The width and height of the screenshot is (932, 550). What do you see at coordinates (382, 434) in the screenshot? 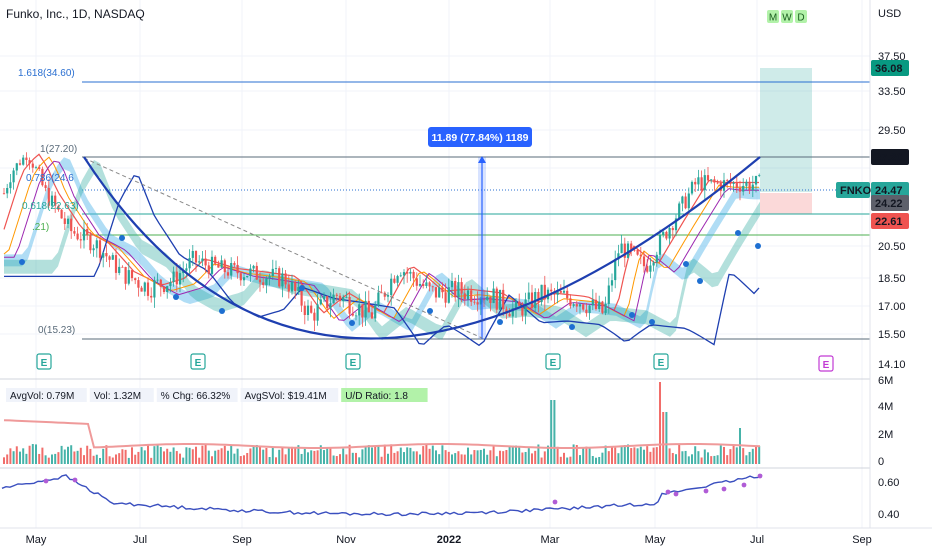
I see `volume-avg-line` at bounding box center [382, 434].